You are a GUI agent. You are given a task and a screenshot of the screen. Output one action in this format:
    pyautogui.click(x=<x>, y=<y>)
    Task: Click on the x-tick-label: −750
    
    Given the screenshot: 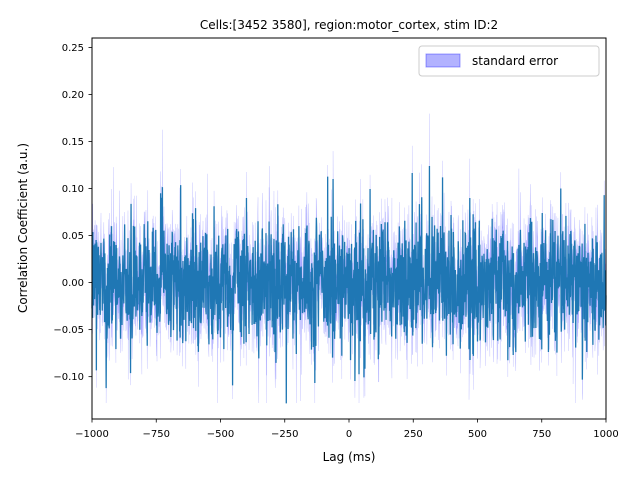 What is the action you would take?
    pyautogui.click(x=156, y=434)
    